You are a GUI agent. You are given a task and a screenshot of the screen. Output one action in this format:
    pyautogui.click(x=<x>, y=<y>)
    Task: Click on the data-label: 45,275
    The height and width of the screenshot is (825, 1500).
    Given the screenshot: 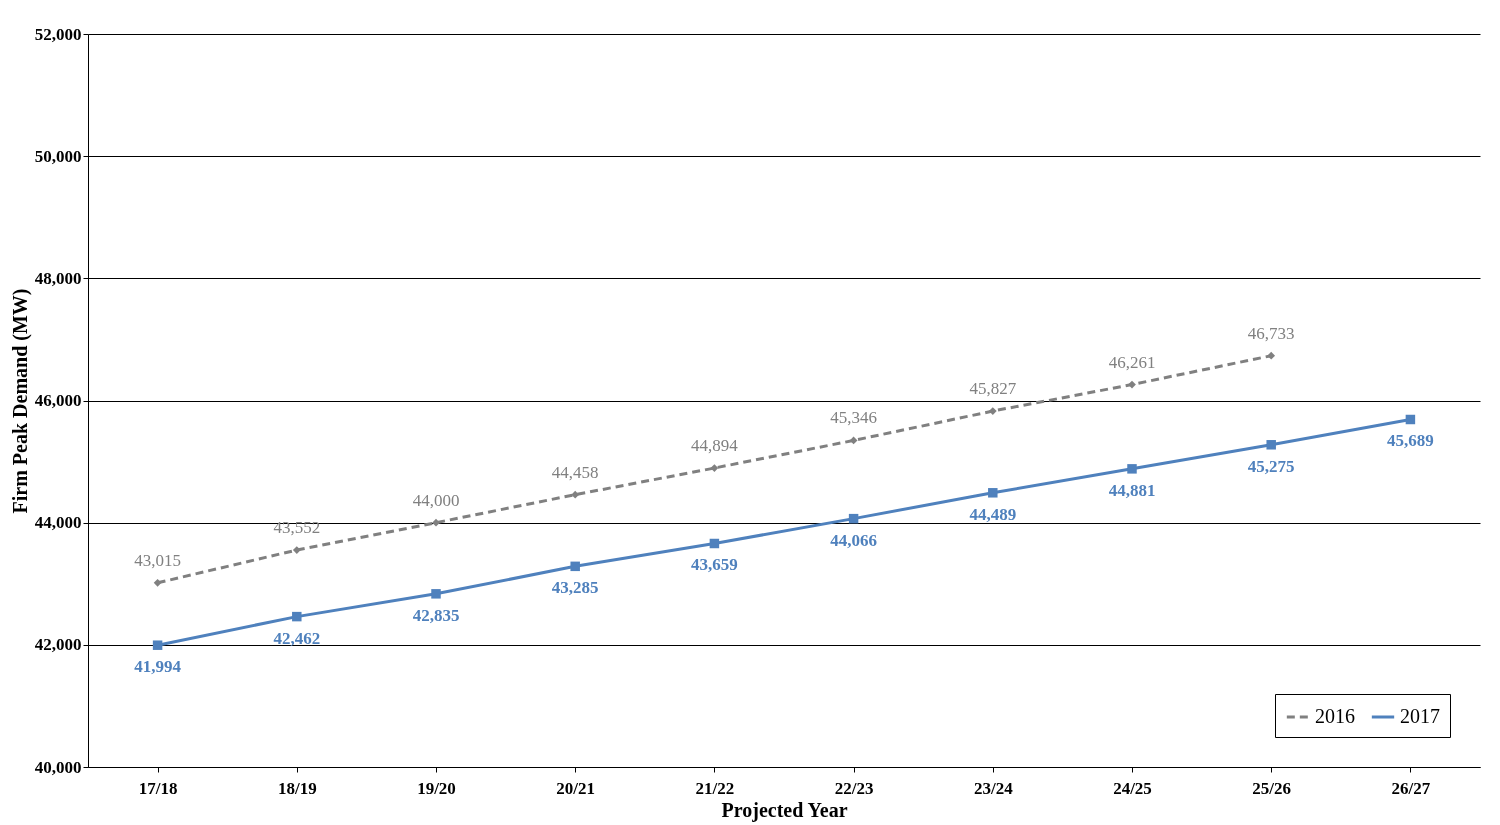 What is the action you would take?
    pyautogui.click(x=1271, y=466)
    